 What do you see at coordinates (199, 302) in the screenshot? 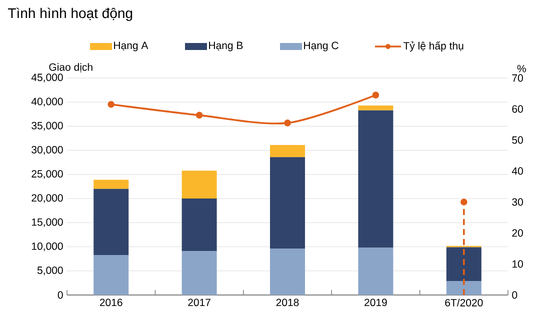
I see `x-tick-label: 2017` at bounding box center [199, 302].